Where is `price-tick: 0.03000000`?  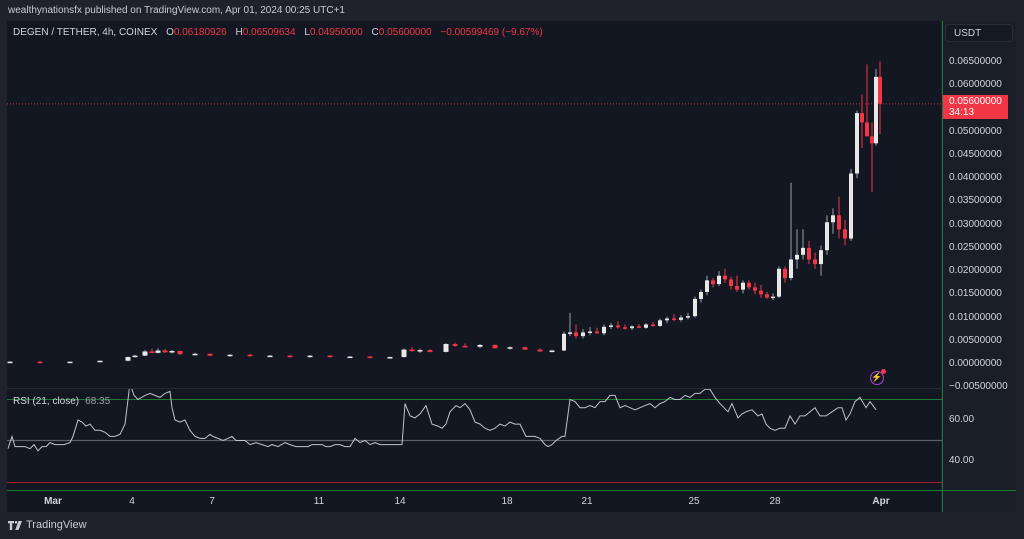 price-tick: 0.03000000 is located at coordinates (975, 224).